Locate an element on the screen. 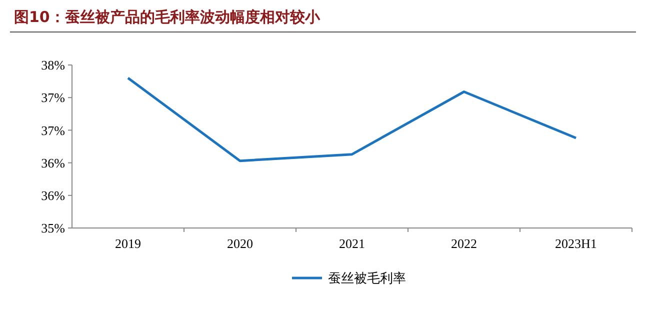 The image size is (648, 335). y-tick-label: 38% is located at coordinates (53, 65).